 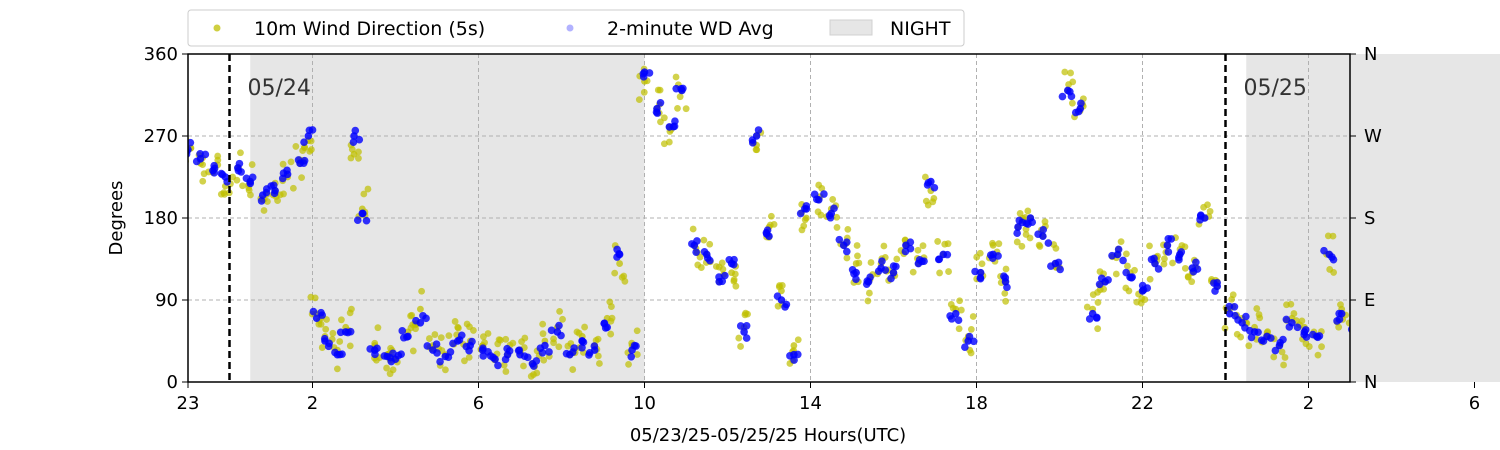 I want to click on y-tick-label: 90, so click(x=166, y=300).